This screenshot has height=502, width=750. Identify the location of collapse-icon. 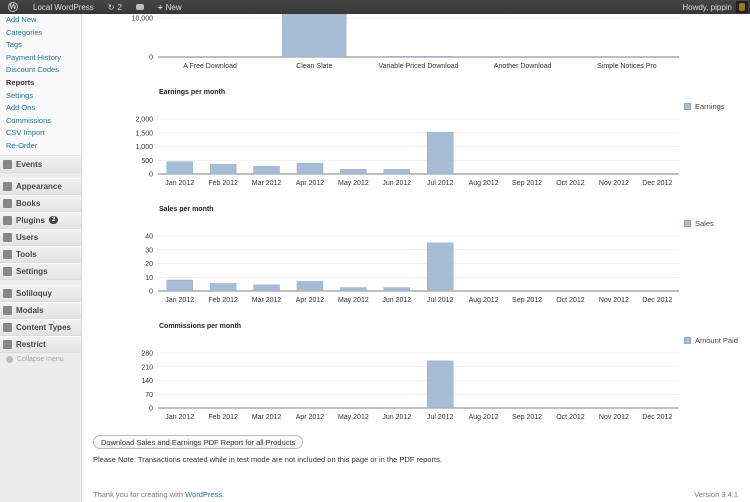
(9, 360).